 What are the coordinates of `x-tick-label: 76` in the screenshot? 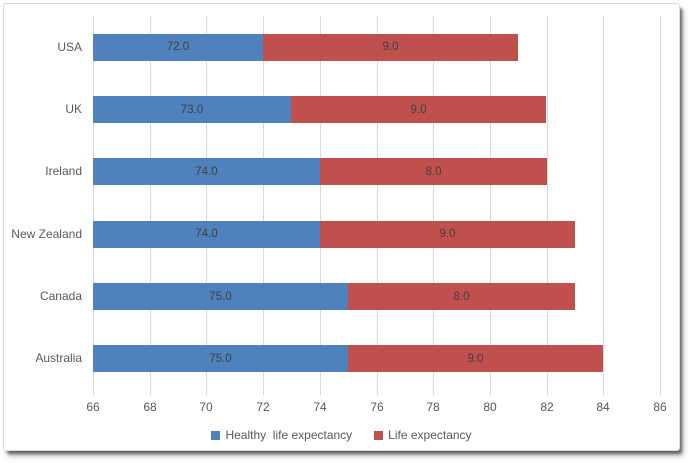 It's located at (377, 407).